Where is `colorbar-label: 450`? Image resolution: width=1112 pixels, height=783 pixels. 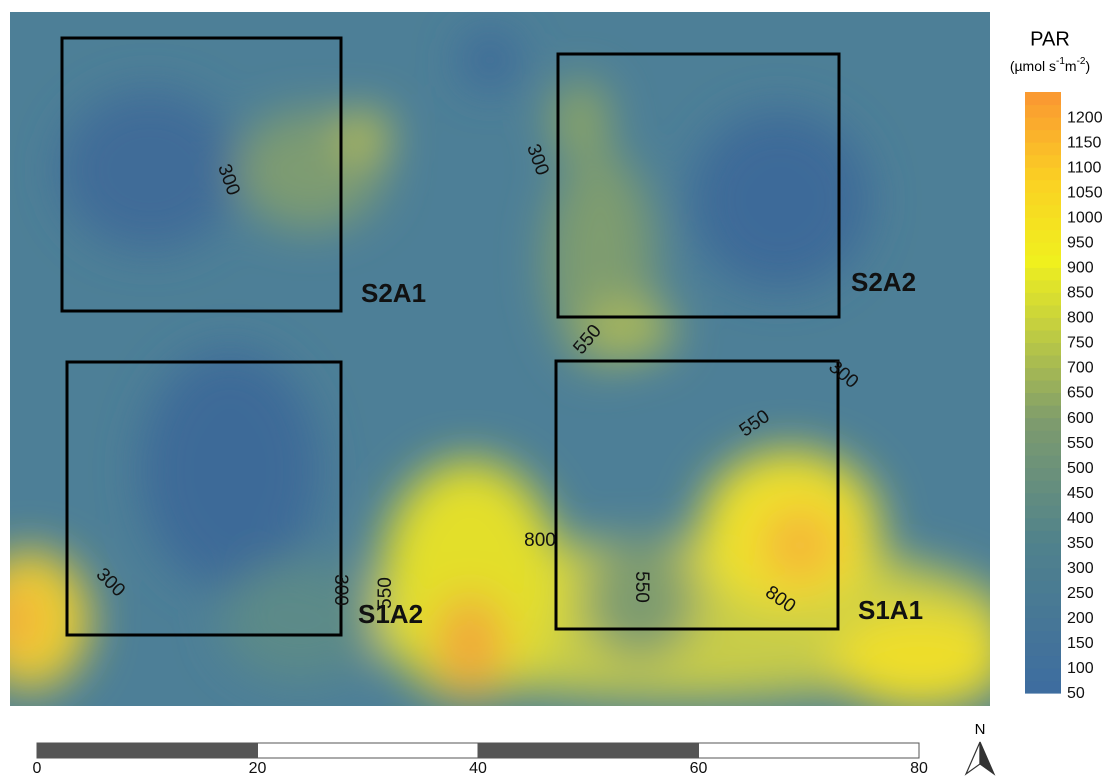
colorbar-label: 450 is located at coordinates (1080, 493).